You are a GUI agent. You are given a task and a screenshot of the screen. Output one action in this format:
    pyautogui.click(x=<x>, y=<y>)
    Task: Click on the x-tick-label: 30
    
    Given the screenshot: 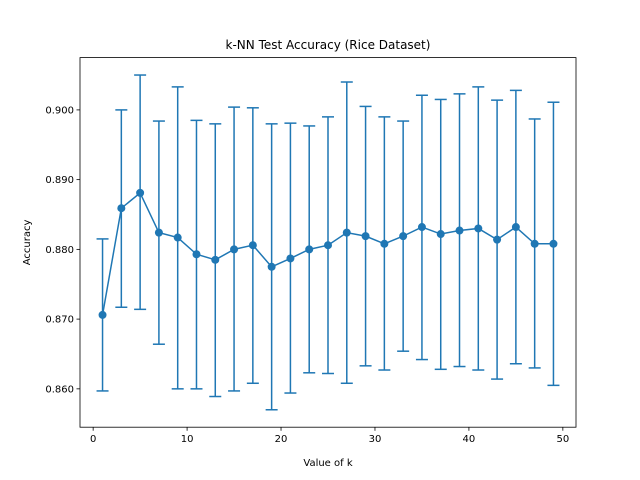 What is the action you would take?
    pyautogui.click(x=375, y=439)
    